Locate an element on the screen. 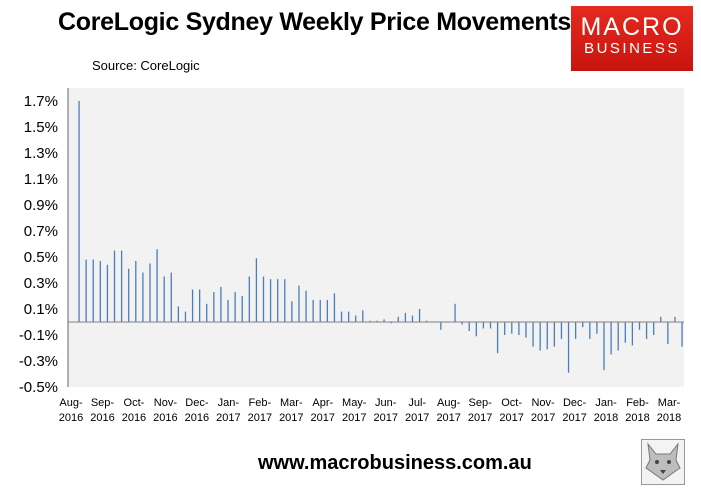 The width and height of the screenshot is (701, 490). x-tick-label: Mar-2018 is located at coordinates (669, 410).